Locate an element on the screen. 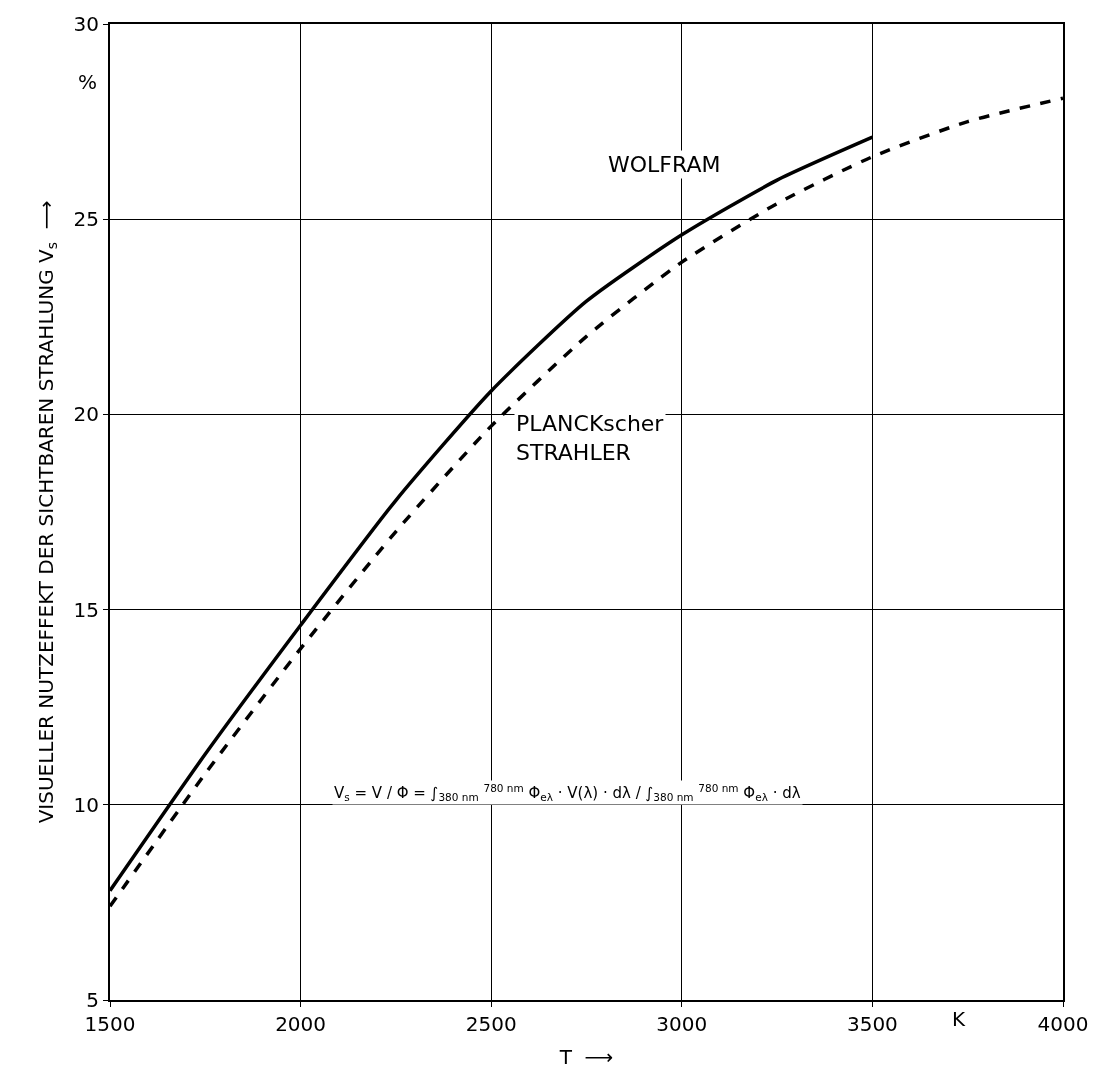 This screenshot has width=1100, height=1090. text: K is located at coordinates (959, 1019).